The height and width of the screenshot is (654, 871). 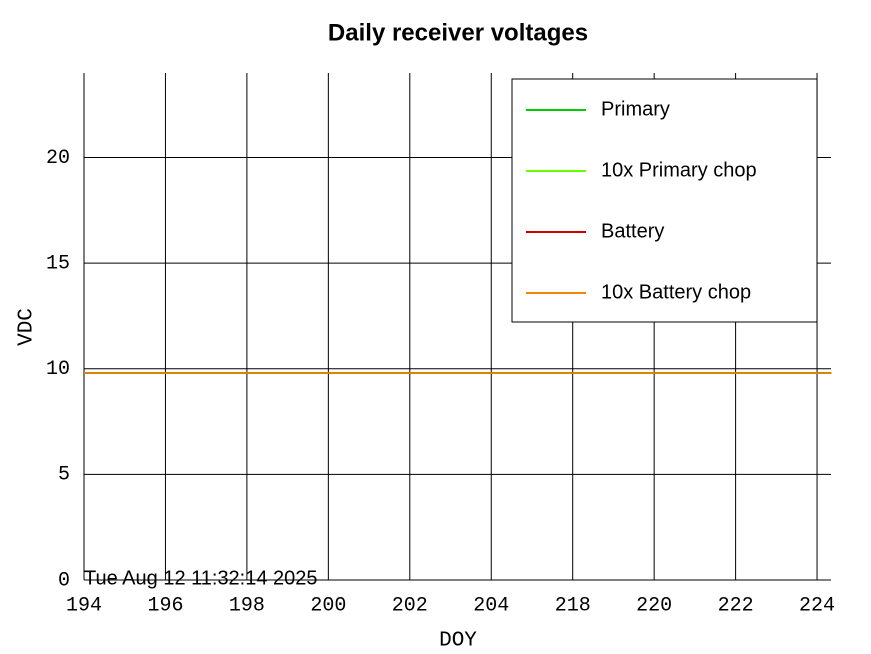 What do you see at coordinates (654, 605) in the screenshot?
I see `x-tick-label: 220` at bounding box center [654, 605].